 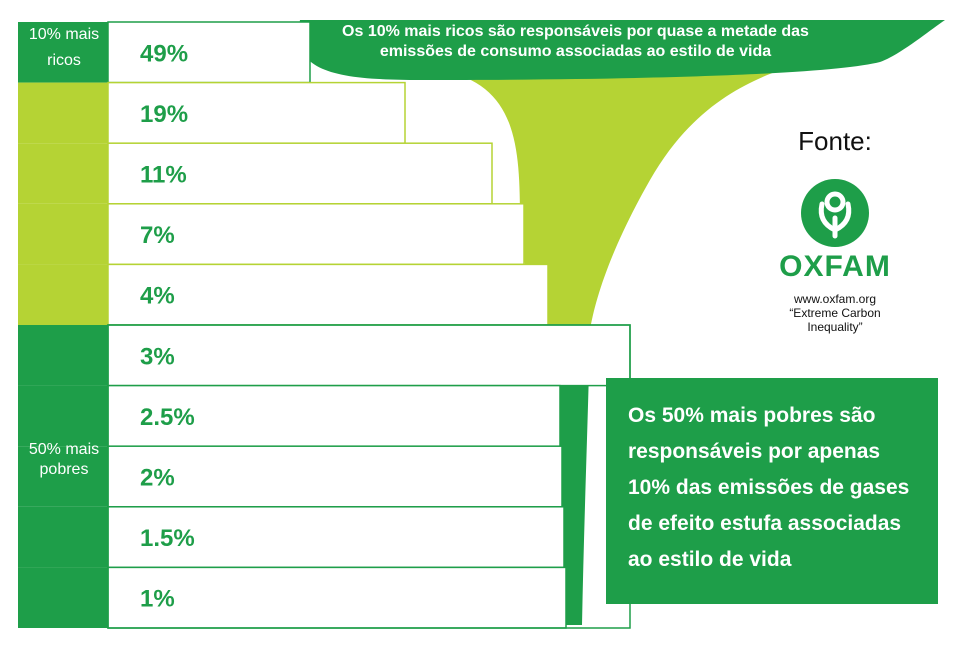 I want to click on bottom-group-label: 50% mais pobres, so click(x=64, y=459).